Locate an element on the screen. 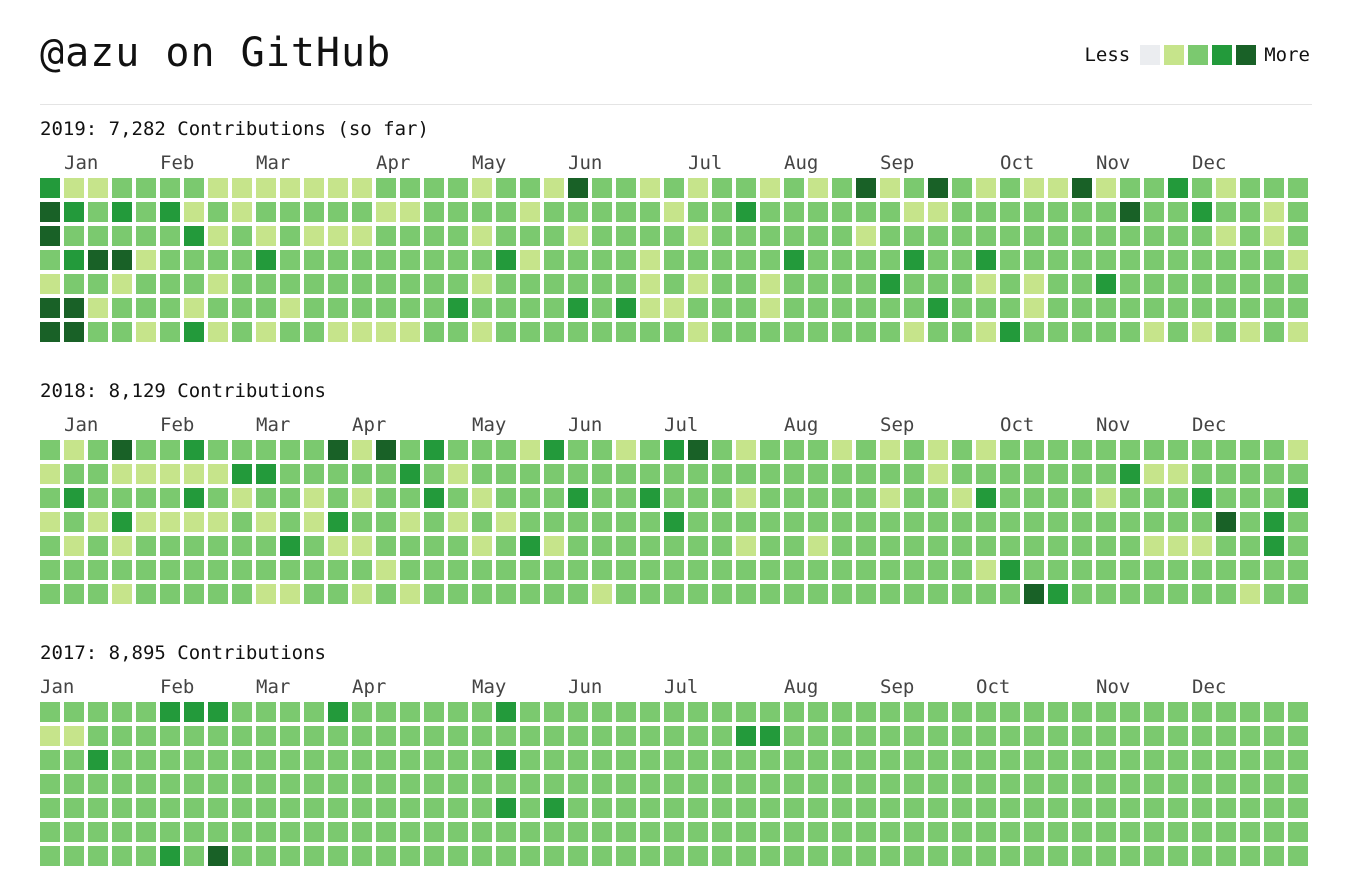  month-label: Jun is located at coordinates (585, 163).